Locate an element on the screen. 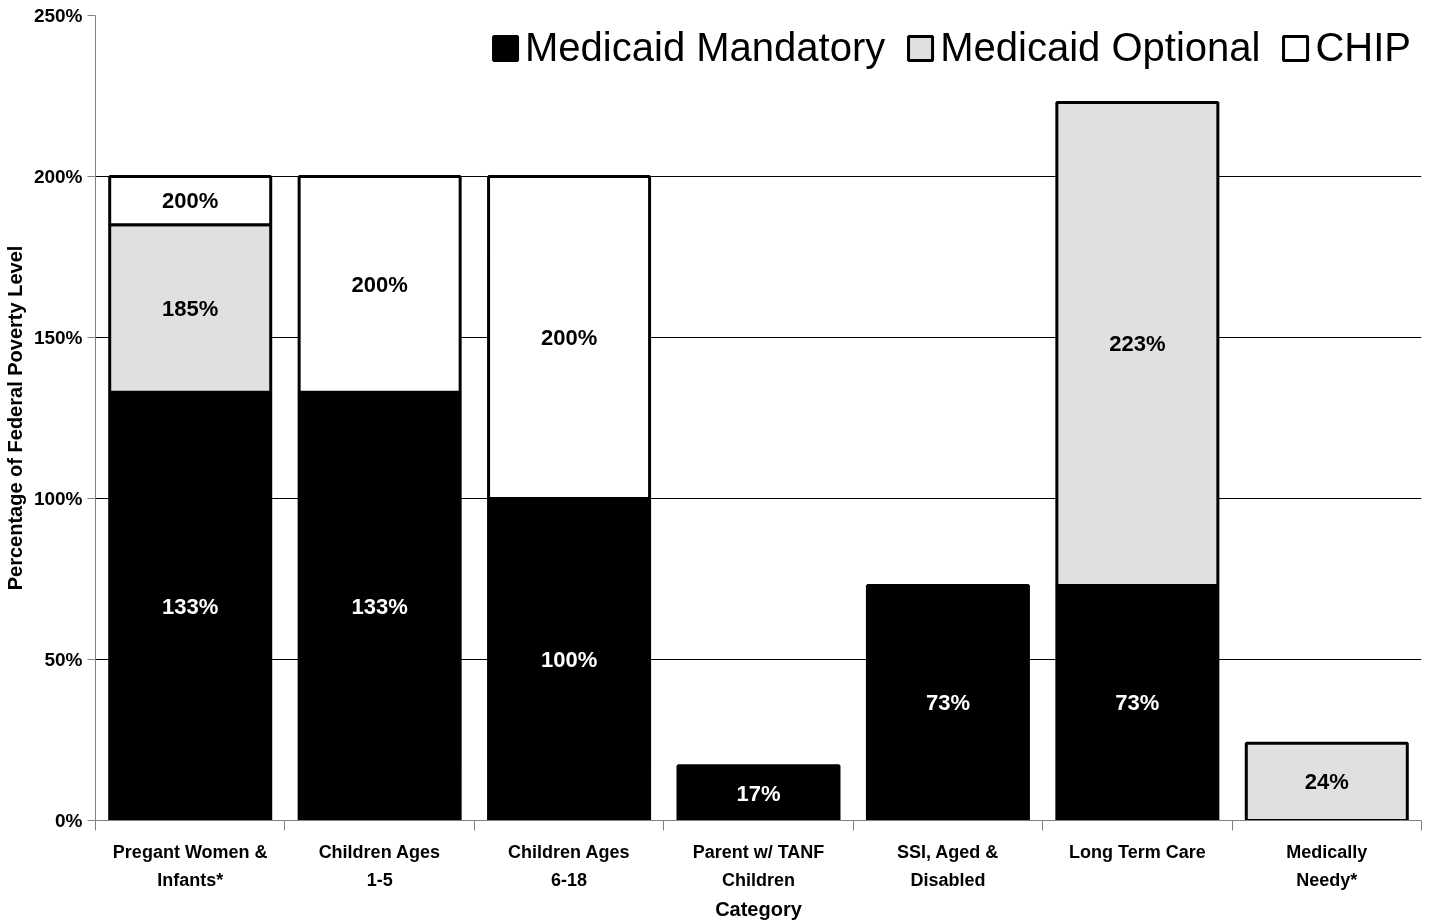 The height and width of the screenshot is (922, 1441). x-axis-title: Category is located at coordinates (759, 908).